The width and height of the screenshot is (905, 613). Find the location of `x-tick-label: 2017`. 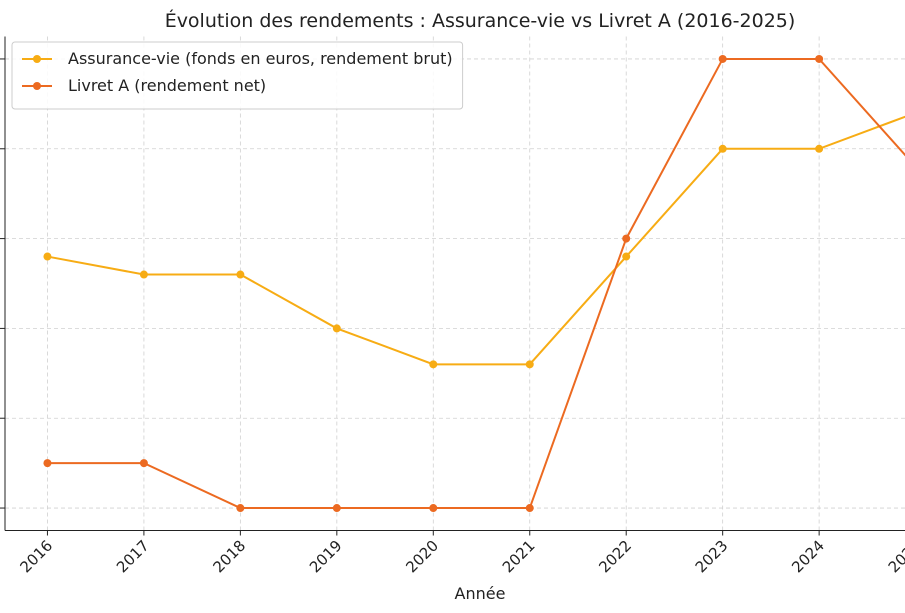

x-tick-label: 2017 is located at coordinates (133, 557).